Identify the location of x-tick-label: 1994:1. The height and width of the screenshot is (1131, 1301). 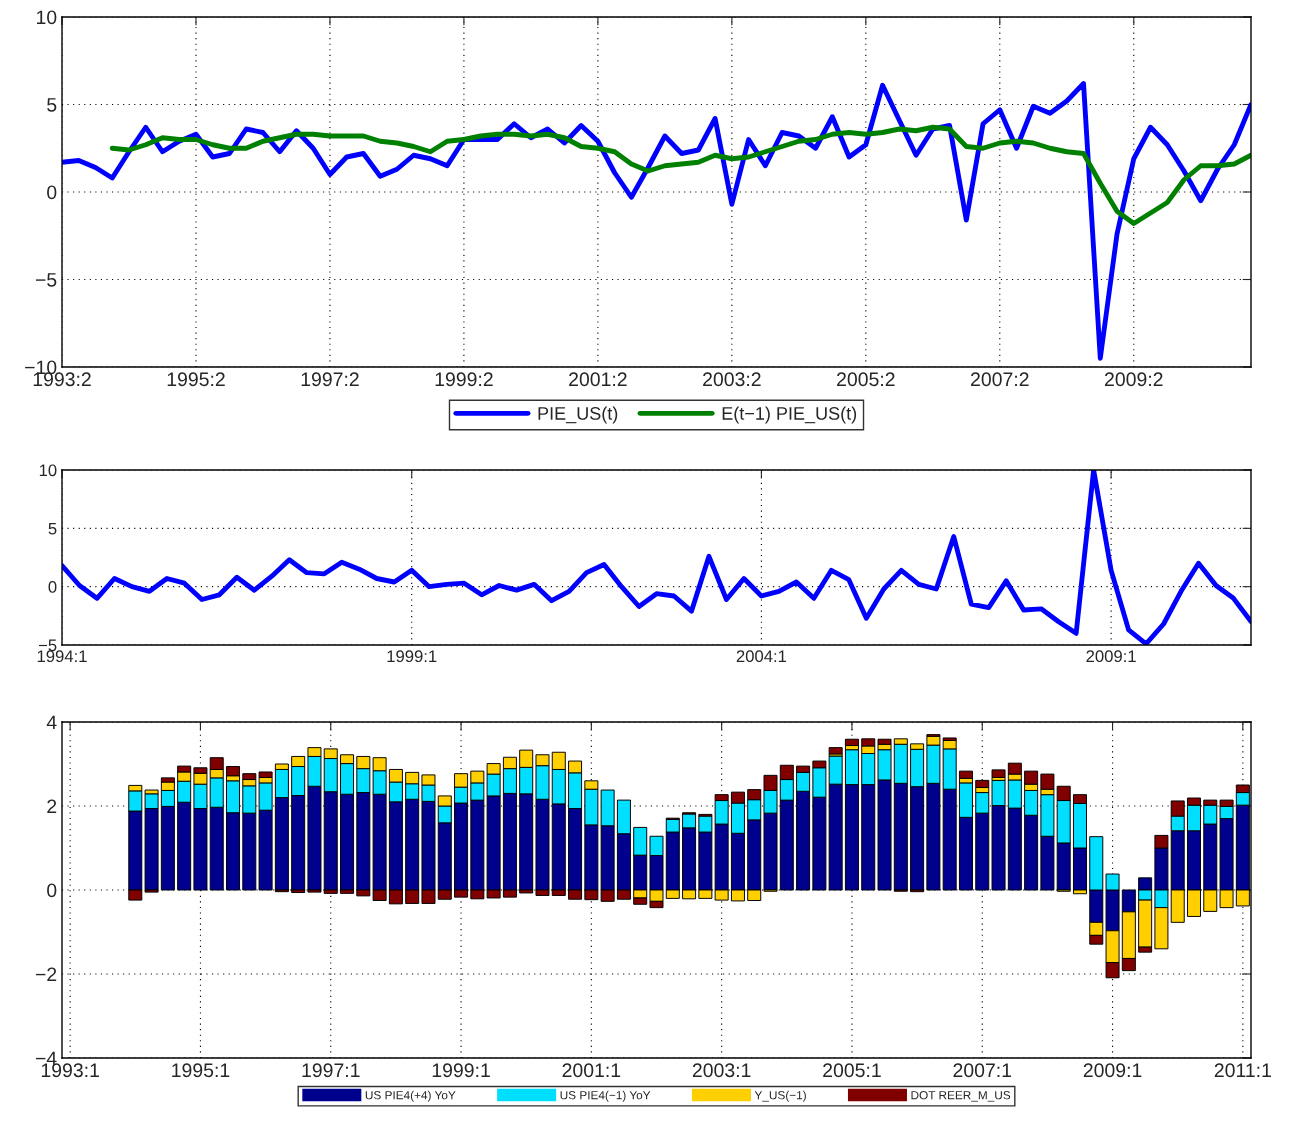
(62, 656).